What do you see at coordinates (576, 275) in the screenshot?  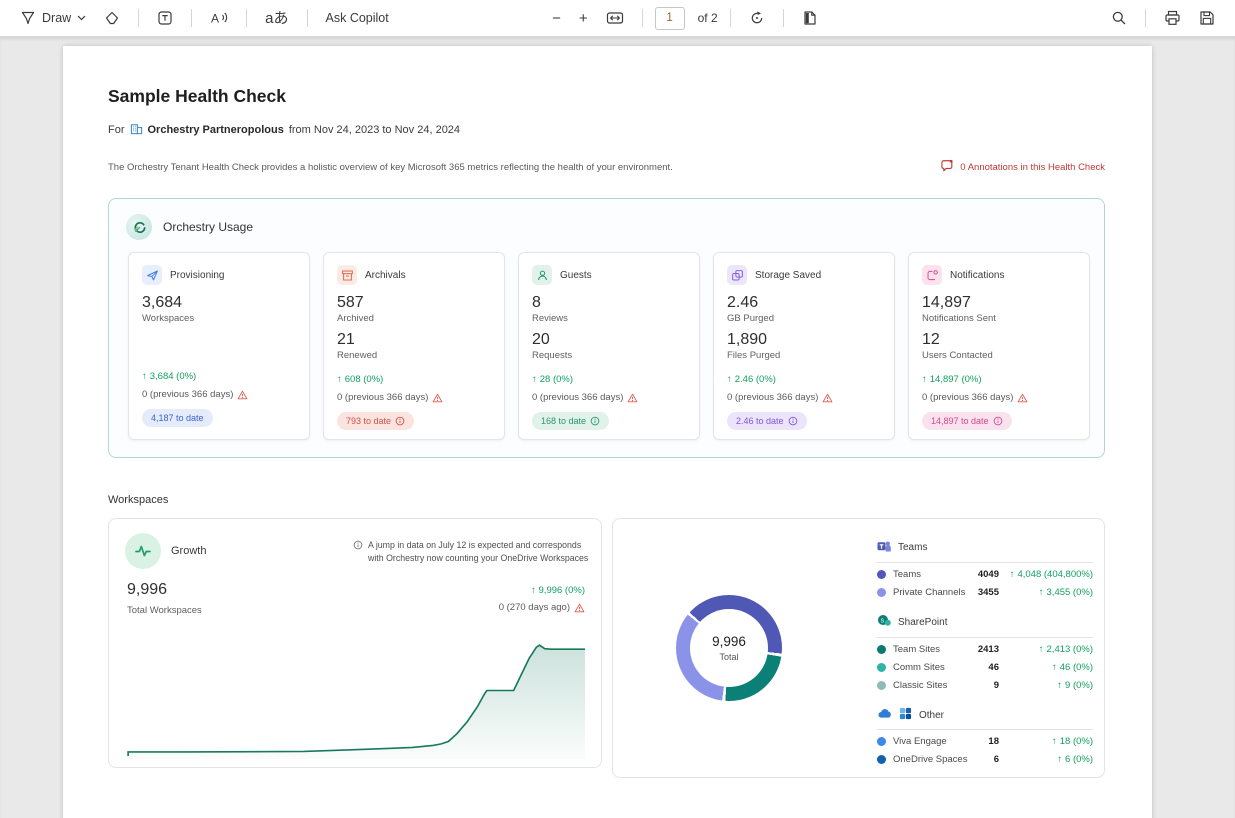 I see `card-title: Guests` at bounding box center [576, 275].